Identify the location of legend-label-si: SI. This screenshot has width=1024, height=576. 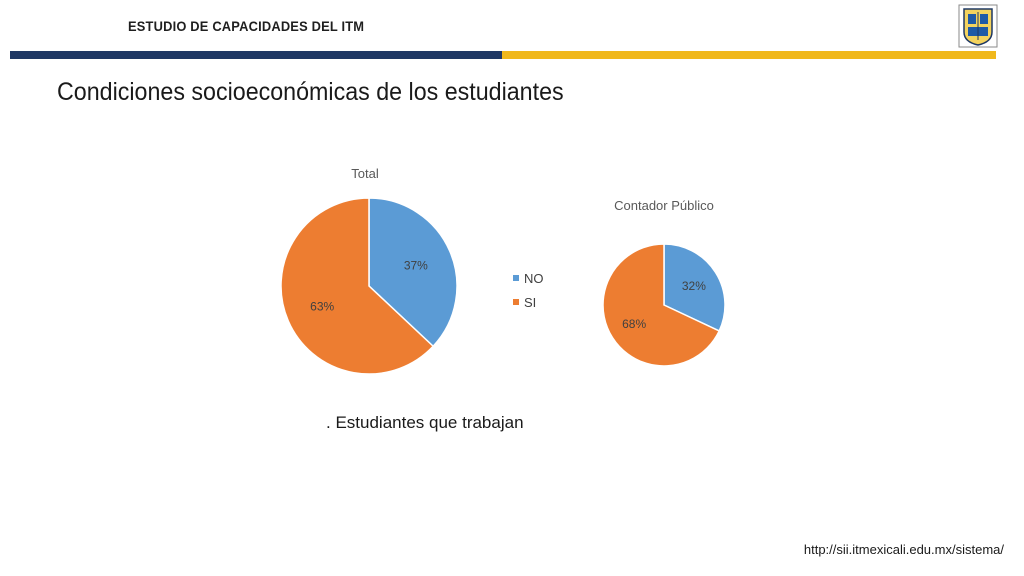
(530, 302).